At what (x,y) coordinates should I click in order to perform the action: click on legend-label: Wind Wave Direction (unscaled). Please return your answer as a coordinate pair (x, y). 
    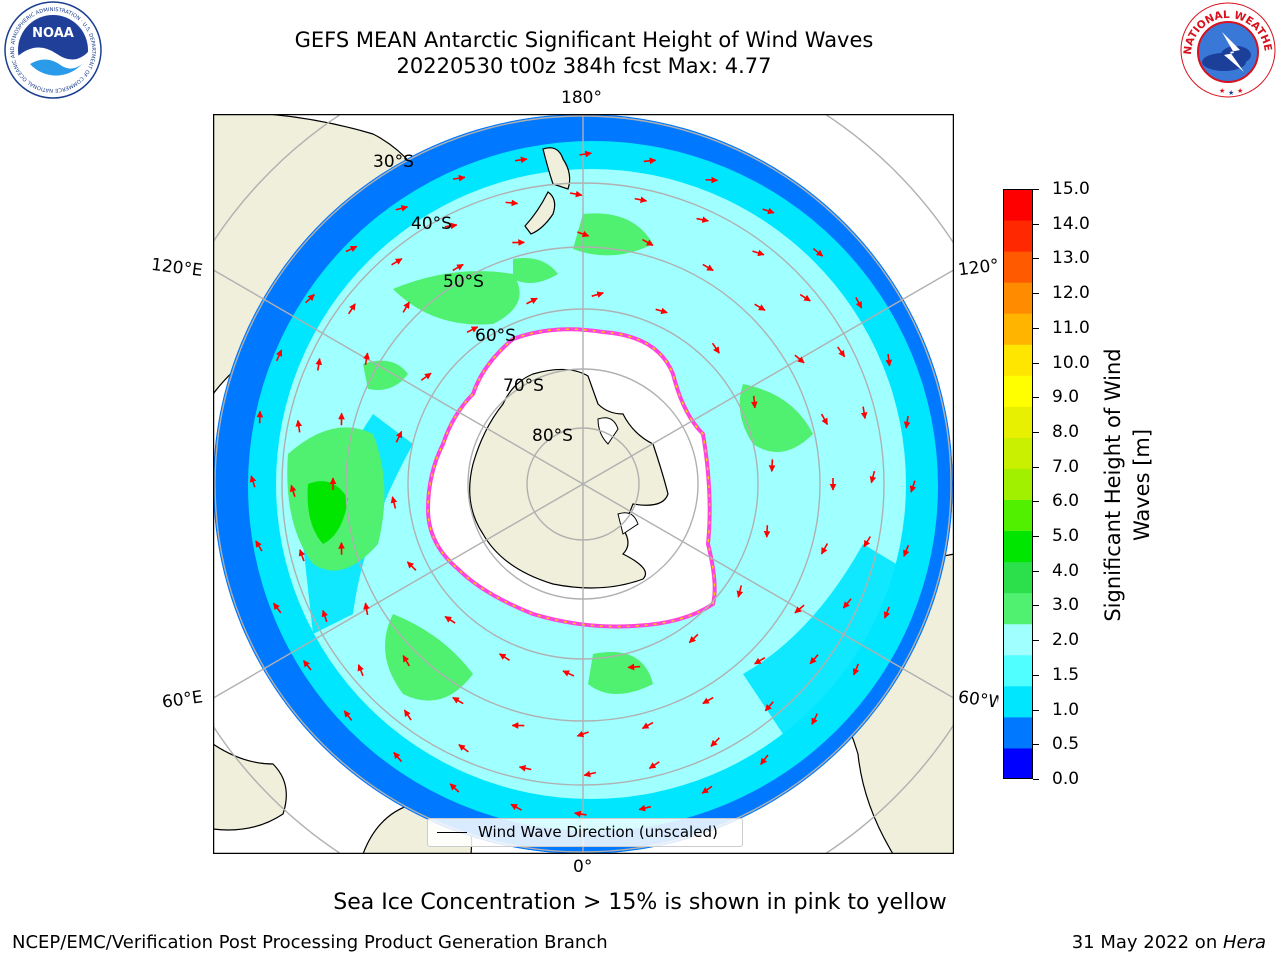
    Looking at the image, I should click on (598, 832).